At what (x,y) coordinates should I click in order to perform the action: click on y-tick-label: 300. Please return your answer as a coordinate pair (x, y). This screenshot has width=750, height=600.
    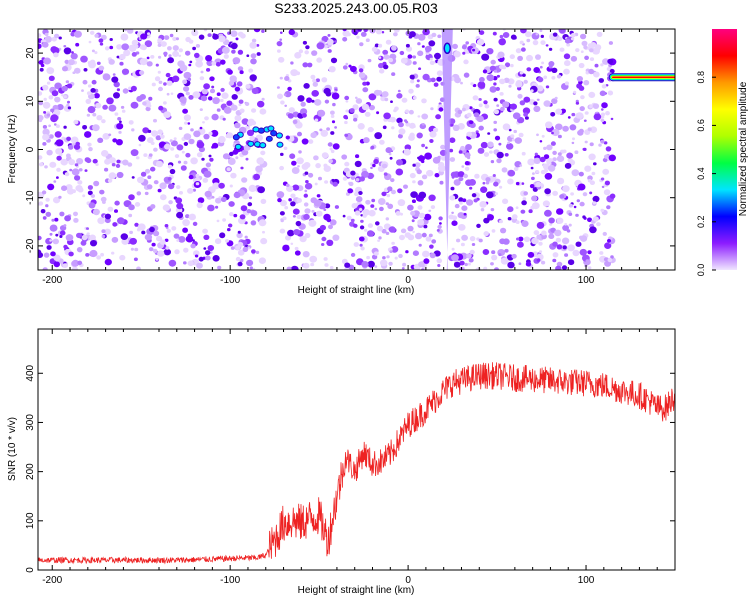
    Looking at the image, I should click on (30, 422).